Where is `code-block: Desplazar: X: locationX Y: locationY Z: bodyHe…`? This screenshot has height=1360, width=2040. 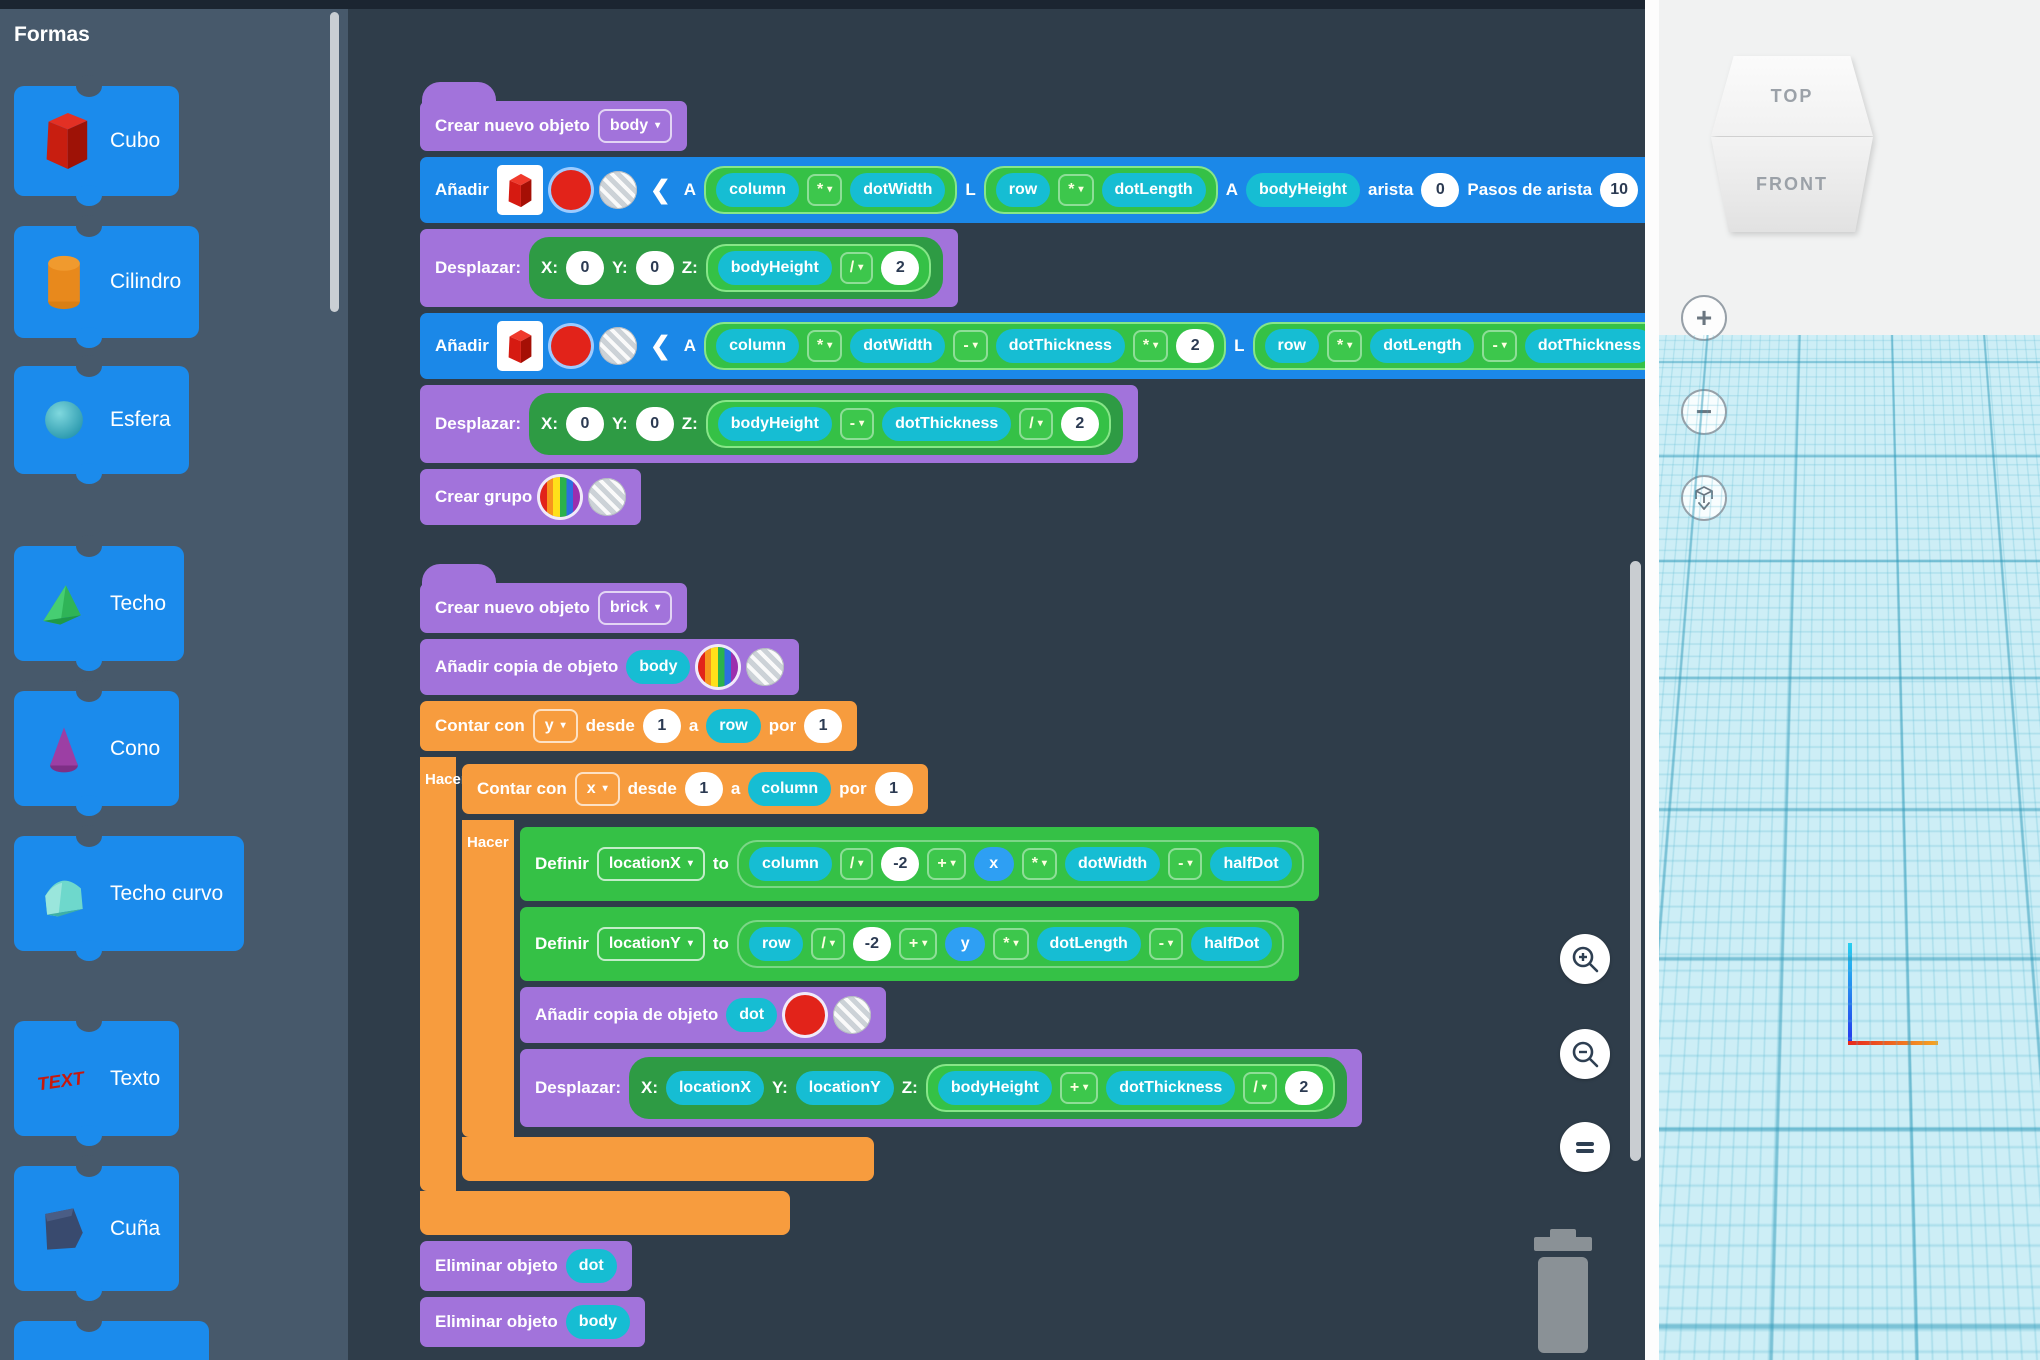
code-block: Desplazar: X: locationX Y: locationY Z: bodyHe… is located at coordinates (941, 1088).